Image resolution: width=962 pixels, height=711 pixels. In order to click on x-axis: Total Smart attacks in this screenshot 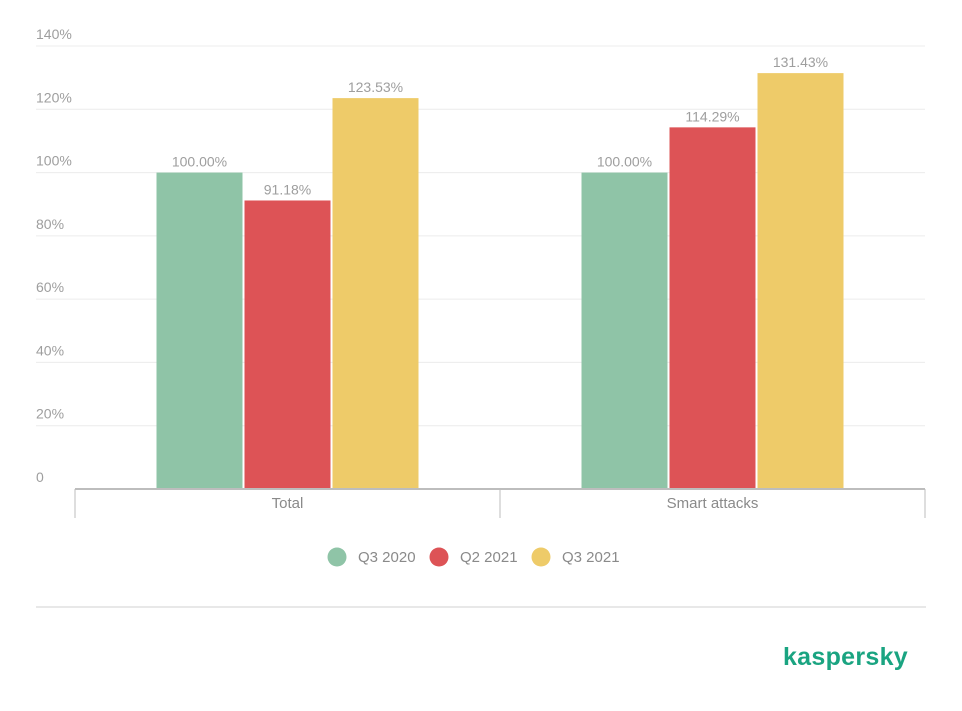, I will do `click(500, 503)`.